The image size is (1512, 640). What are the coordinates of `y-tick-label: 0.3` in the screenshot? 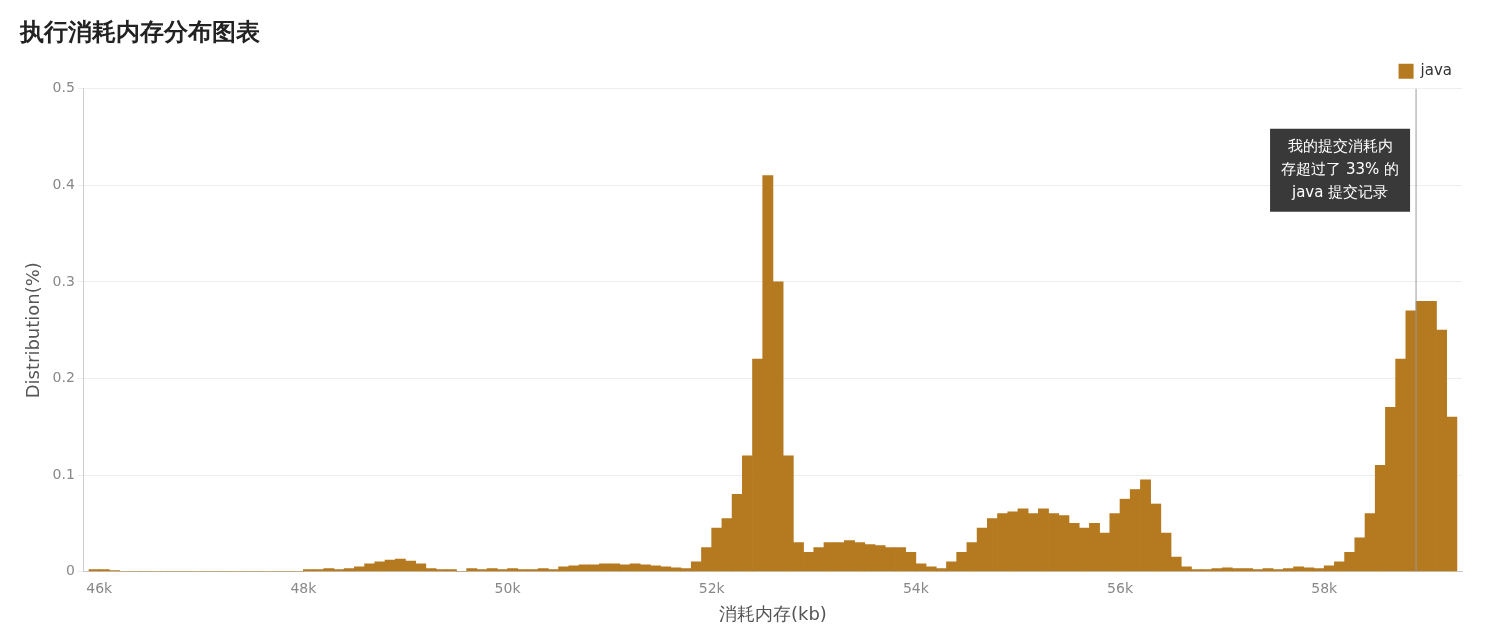 It's located at (63, 280).